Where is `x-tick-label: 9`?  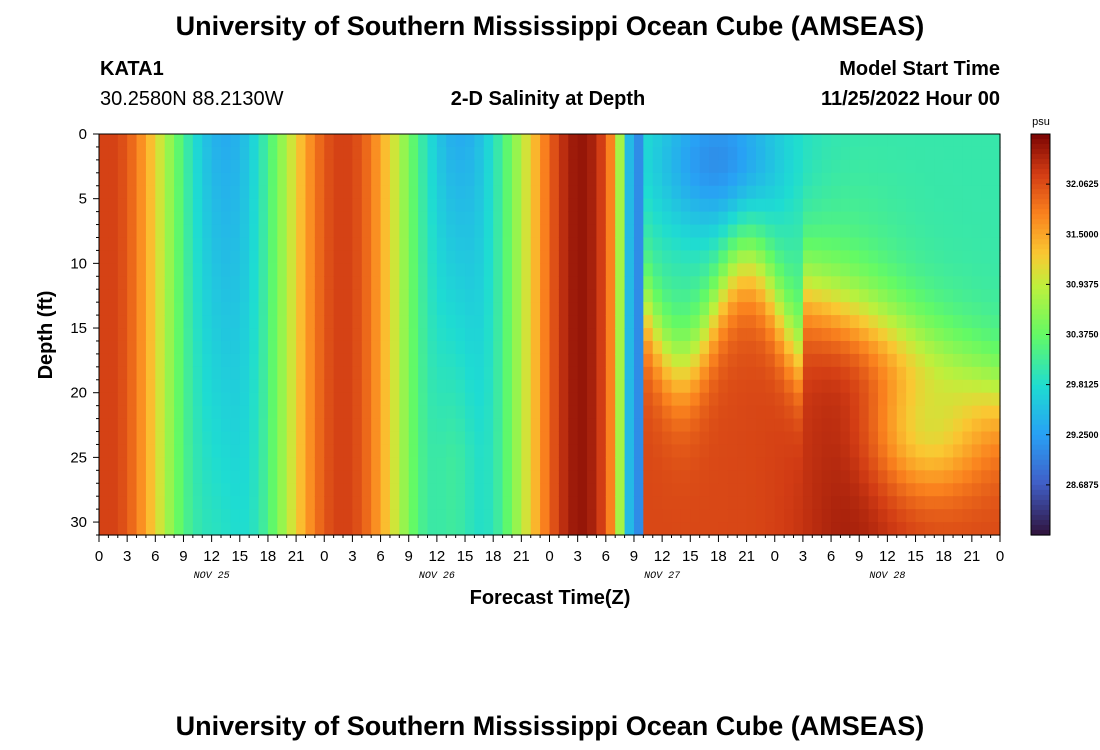
x-tick-label: 9 is located at coordinates (409, 556).